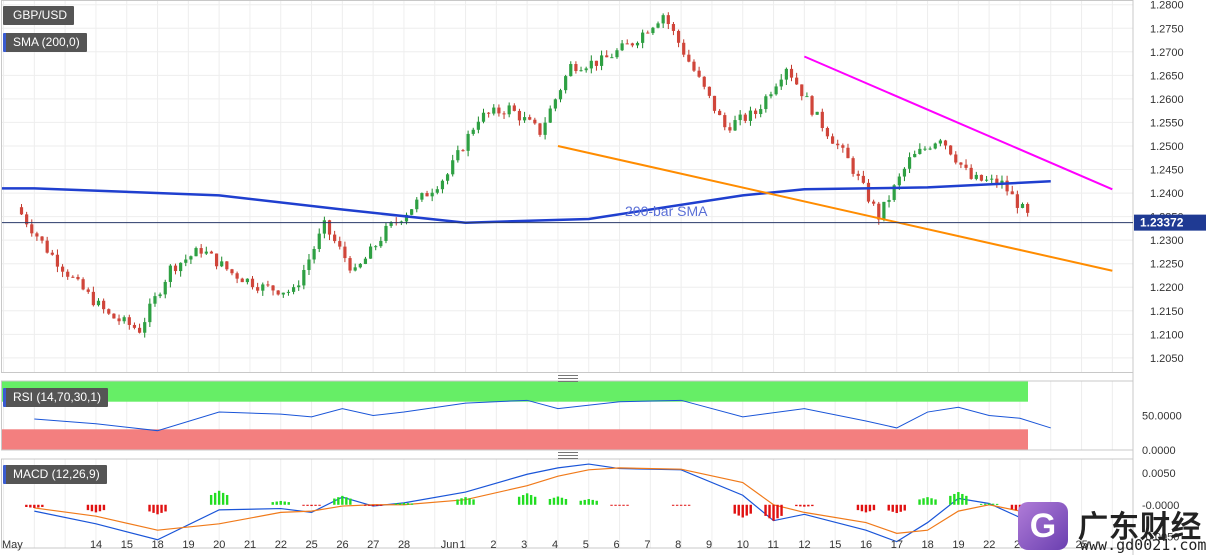 This screenshot has width=1207, height=555. What do you see at coordinates (45, 42) in the screenshot?
I see `sma-legend: SMA (200,0)` at bounding box center [45, 42].